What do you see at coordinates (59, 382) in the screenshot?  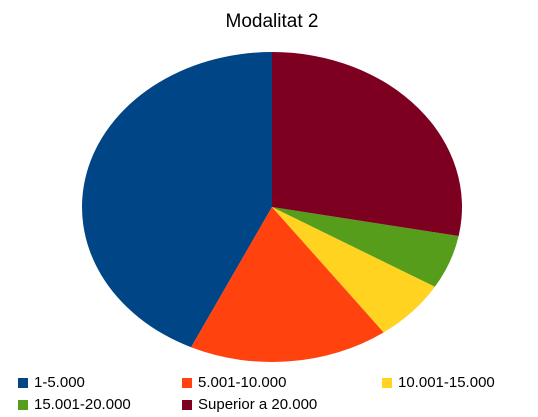 I see `legend-label: 1-5.000` at bounding box center [59, 382].